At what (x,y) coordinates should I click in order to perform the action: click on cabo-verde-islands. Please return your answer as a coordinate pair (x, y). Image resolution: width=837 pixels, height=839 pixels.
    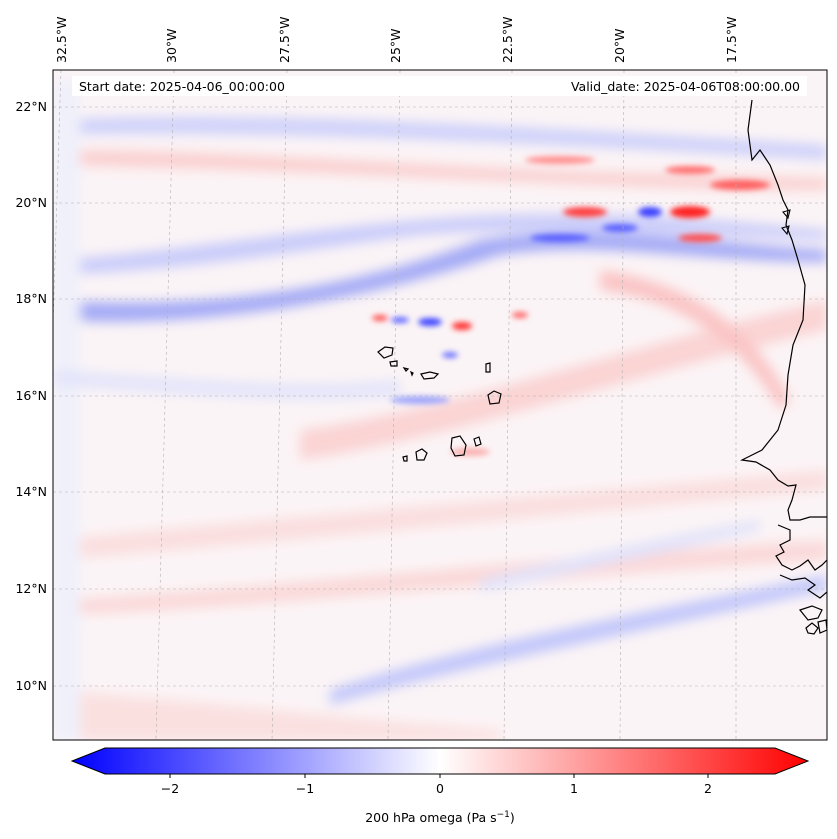
    Looking at the image, I should click on (439, 404).